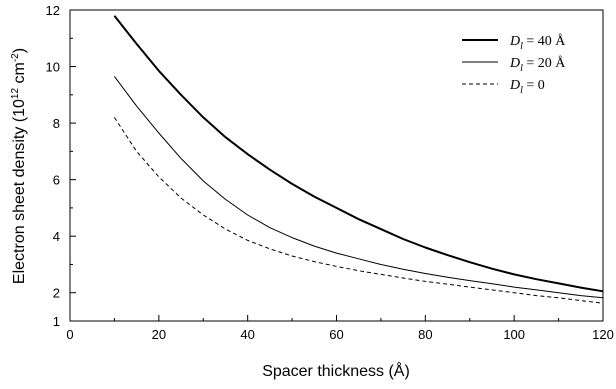 Image resolution: width=616 pixels, height=389 pixels. What do you see at coordinates (56, 123) in the screenshot?
I see `y-tick-label: 8` at bounding box center [56, 123].